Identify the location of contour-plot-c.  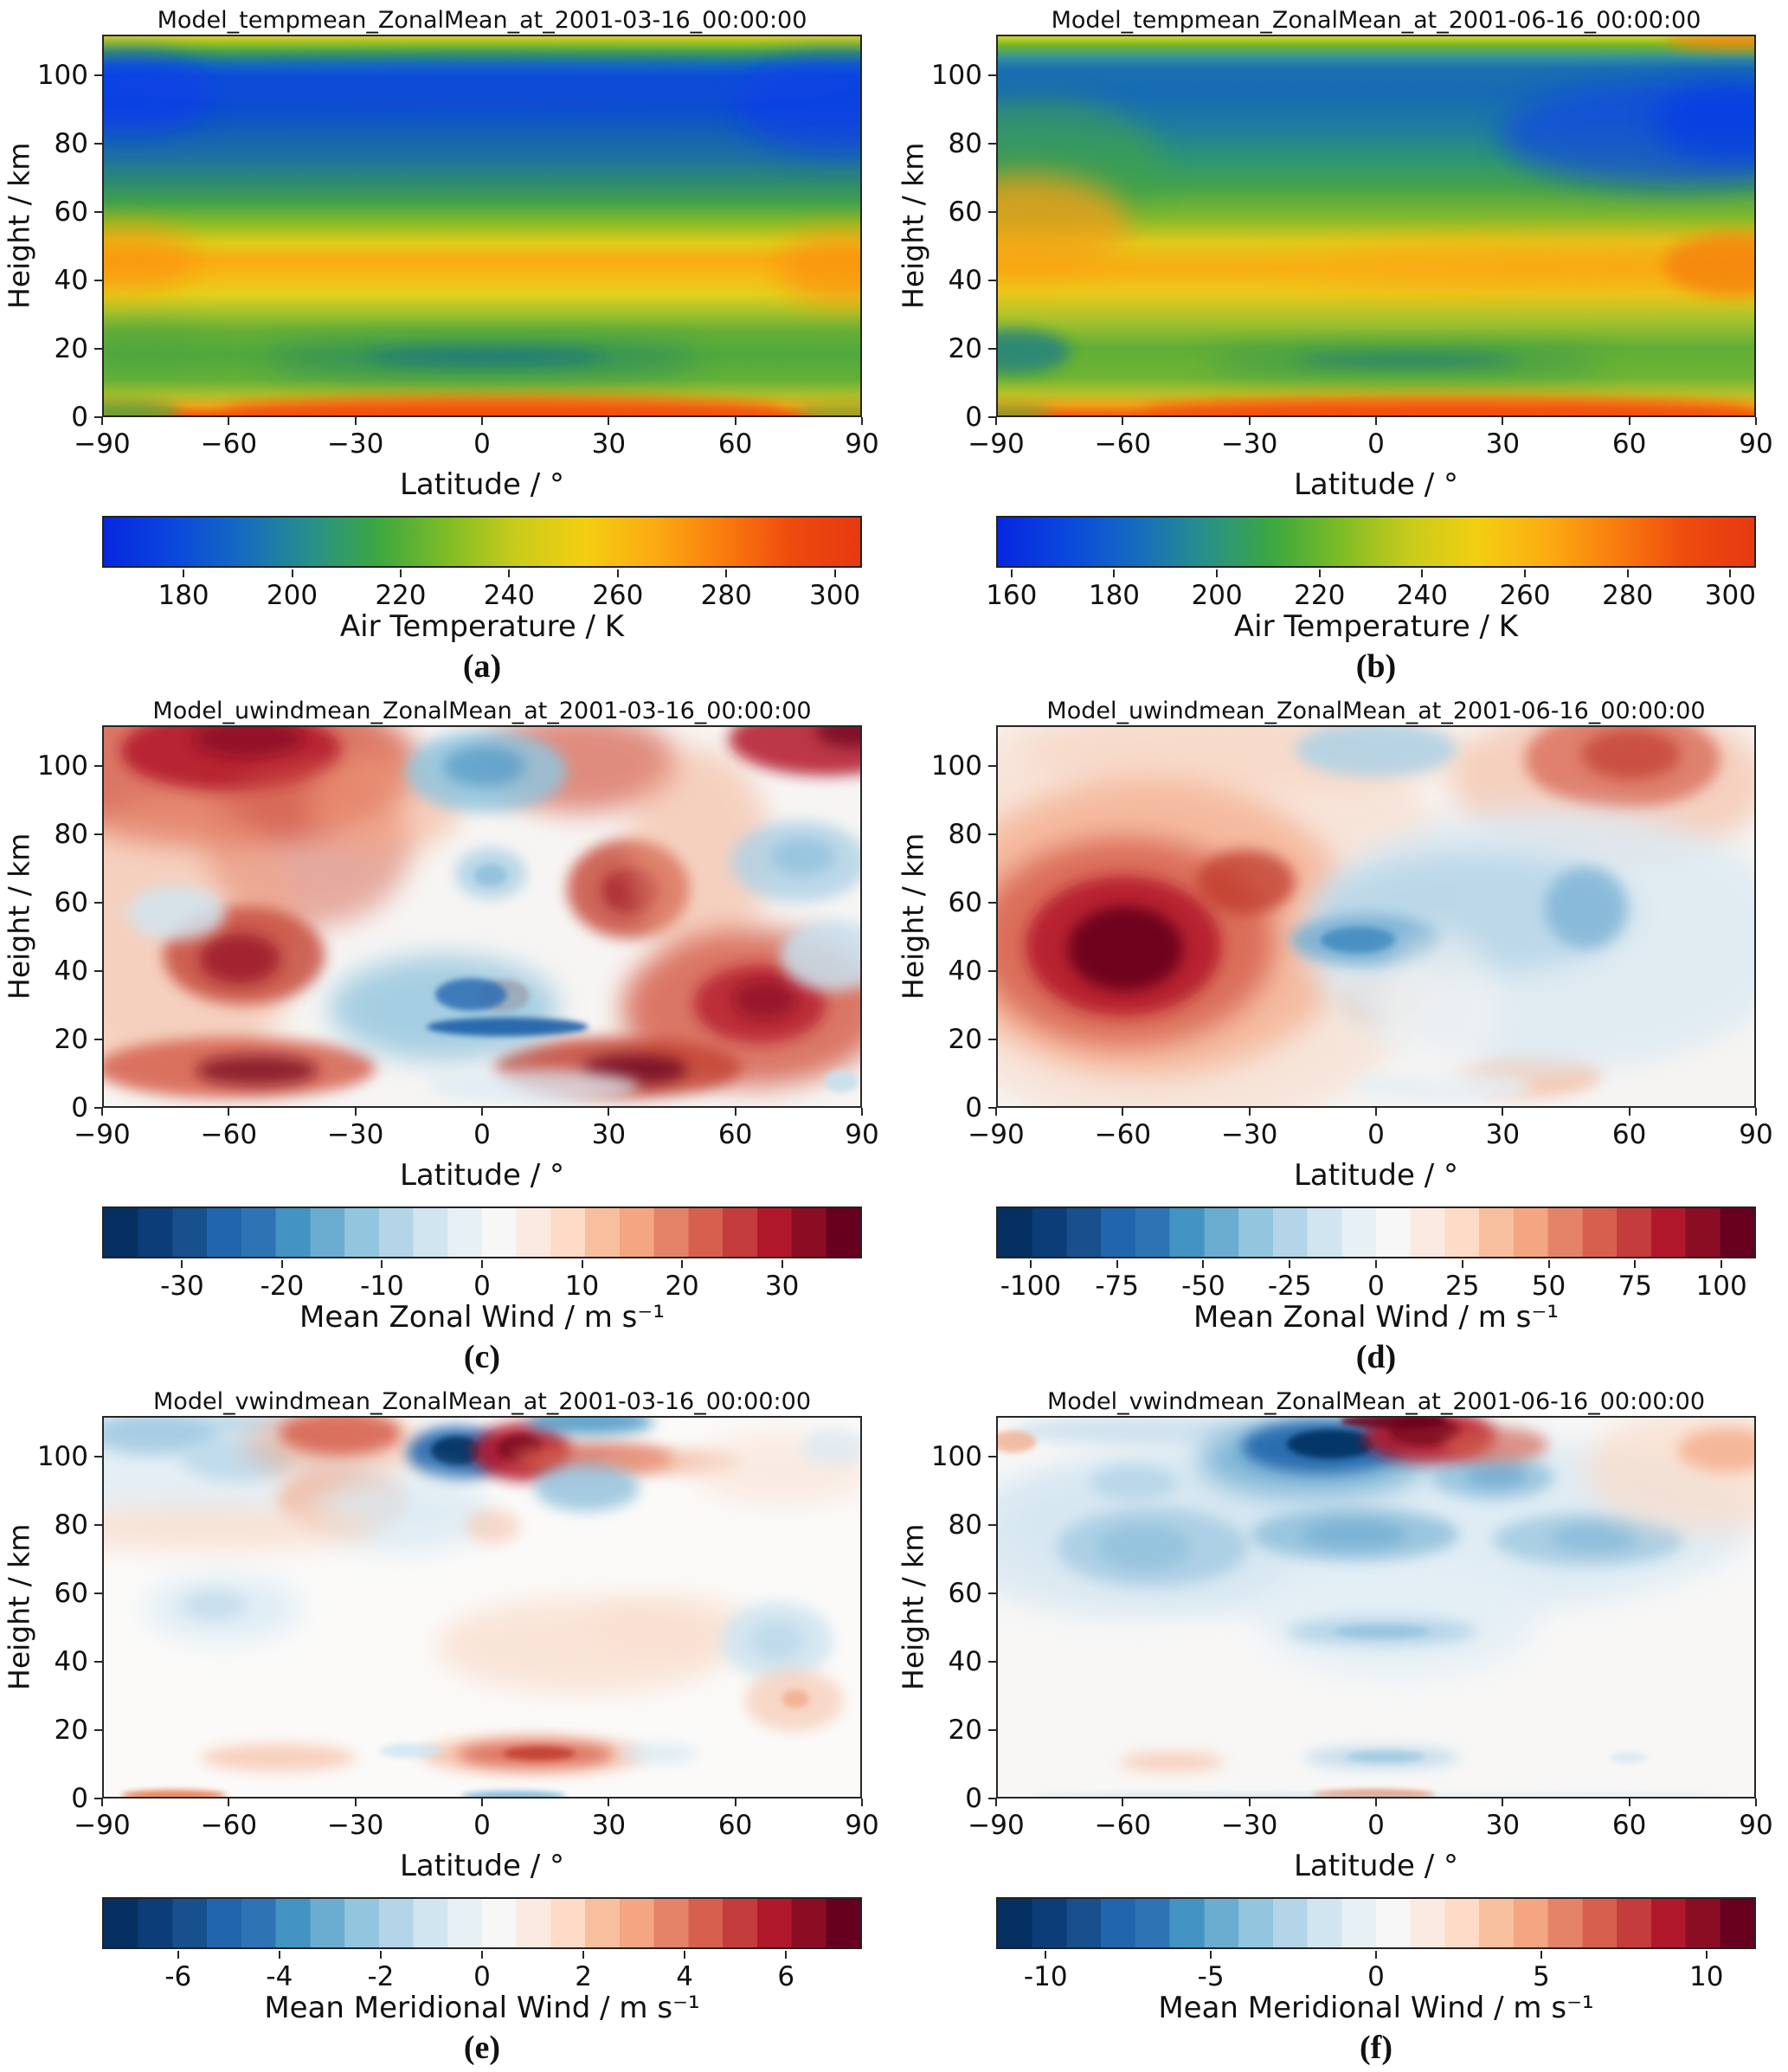
(482, 916).